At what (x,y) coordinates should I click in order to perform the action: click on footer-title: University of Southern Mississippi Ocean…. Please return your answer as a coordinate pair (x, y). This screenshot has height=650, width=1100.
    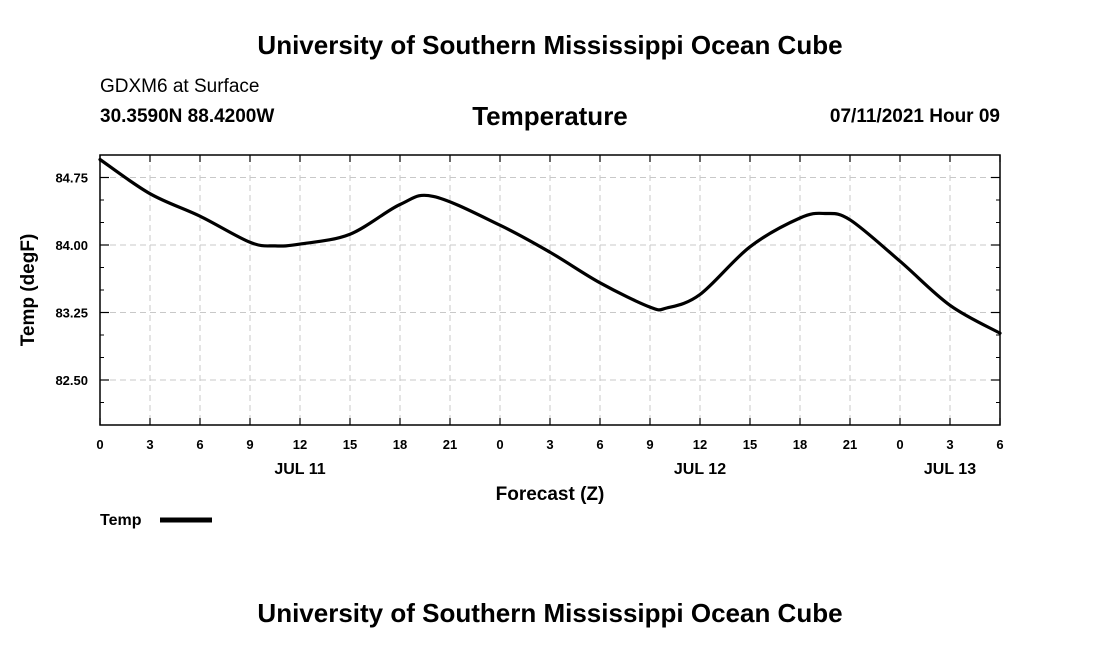
    Looking at the image, I should click on (550, 613).